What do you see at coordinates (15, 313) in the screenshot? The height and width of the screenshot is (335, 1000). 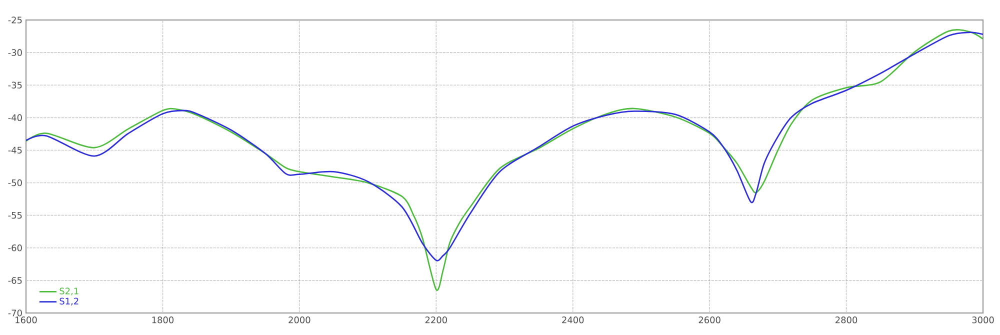 I see `y-tick-label: -70` at bounding box center [15, 313].